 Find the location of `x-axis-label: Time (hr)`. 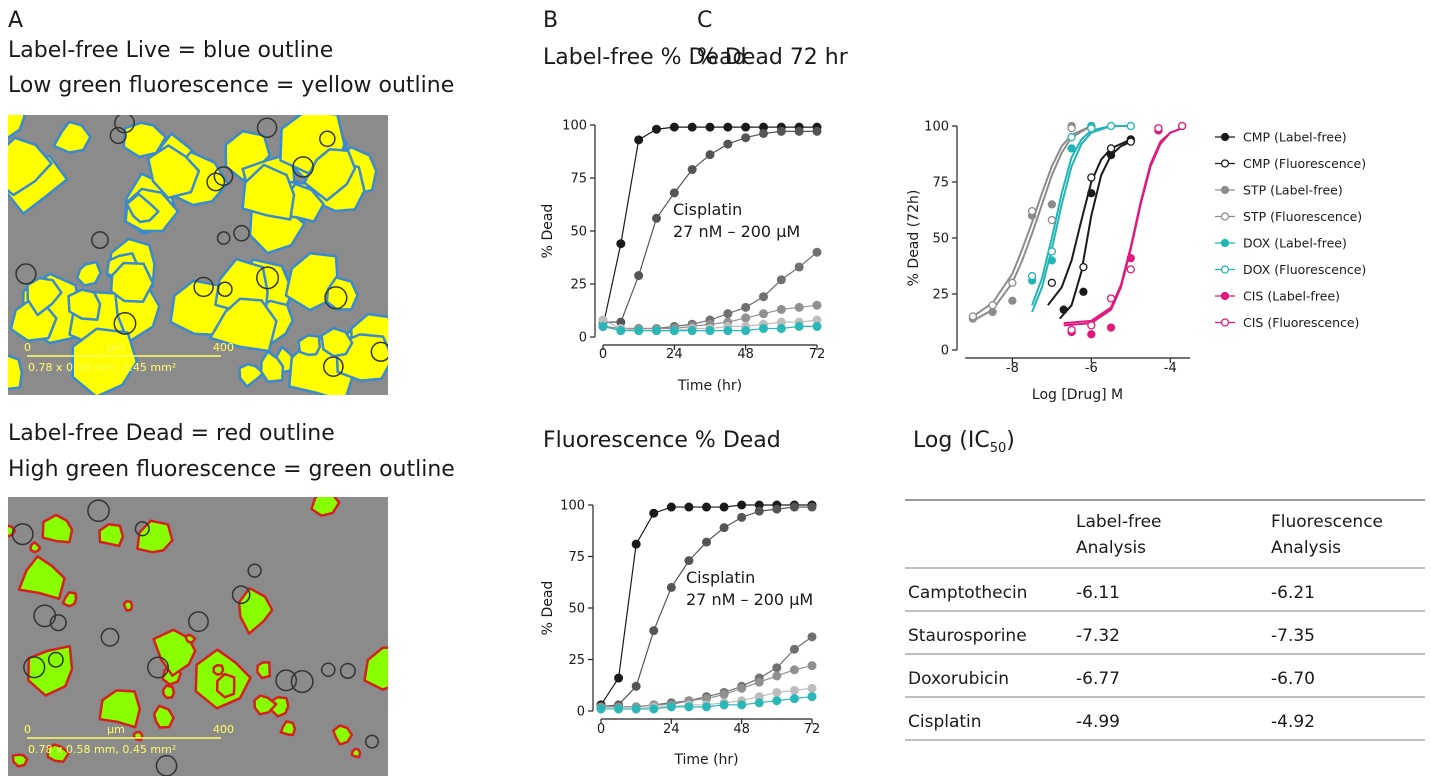

x-axis-label: Time (hr) is located at coordinates (709, 386).